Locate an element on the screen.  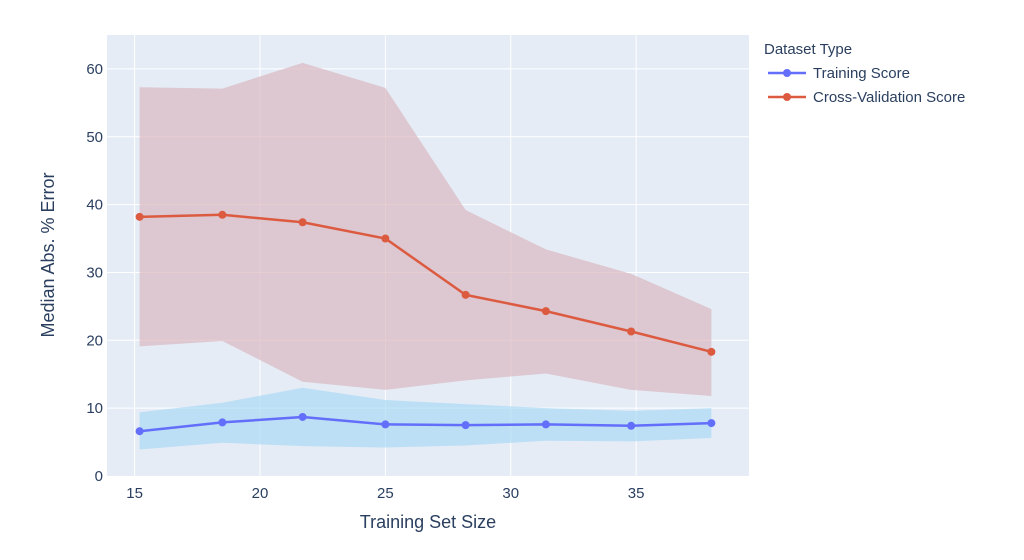
legend-title: Dataset Type is located at coordinates (808, 49).